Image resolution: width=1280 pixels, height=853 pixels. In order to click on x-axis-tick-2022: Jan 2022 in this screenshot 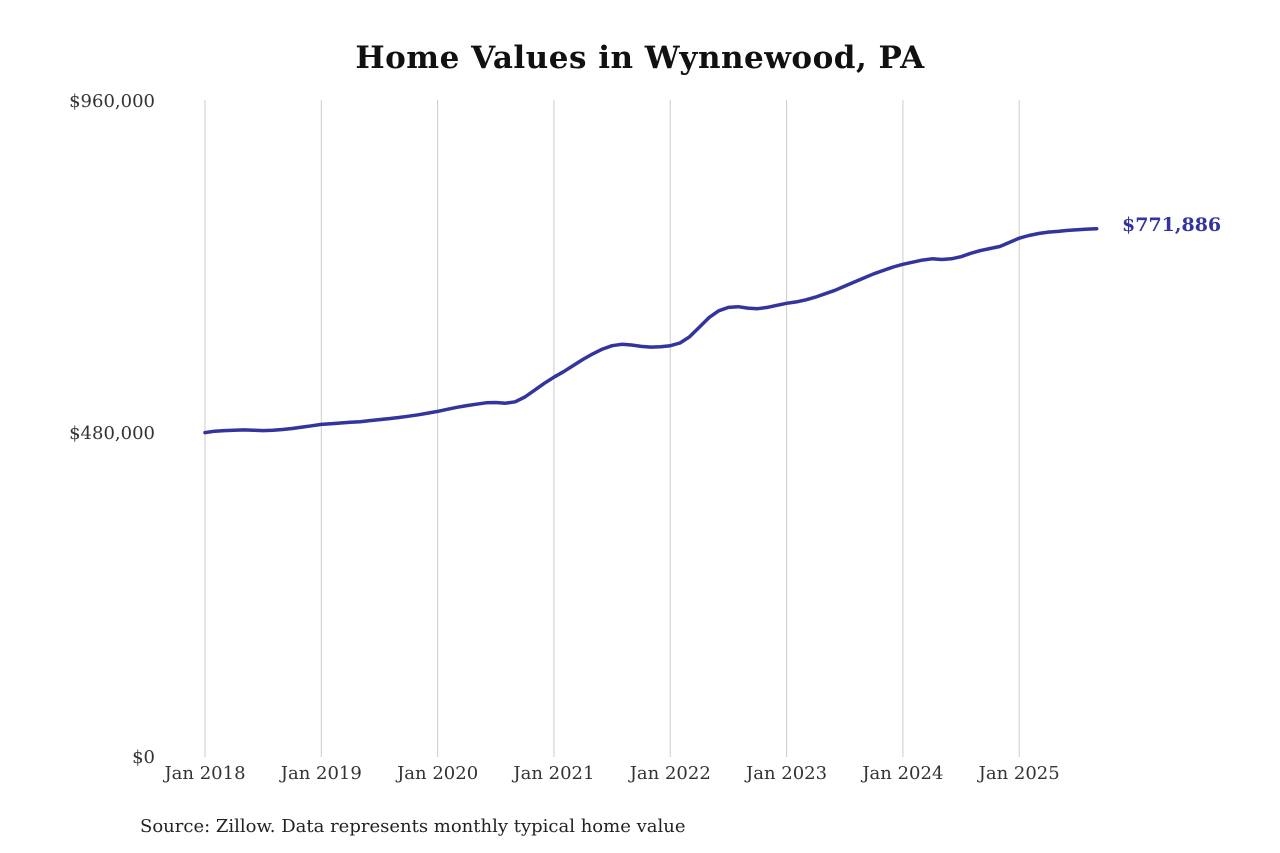, I will do `click(670, 773)`.